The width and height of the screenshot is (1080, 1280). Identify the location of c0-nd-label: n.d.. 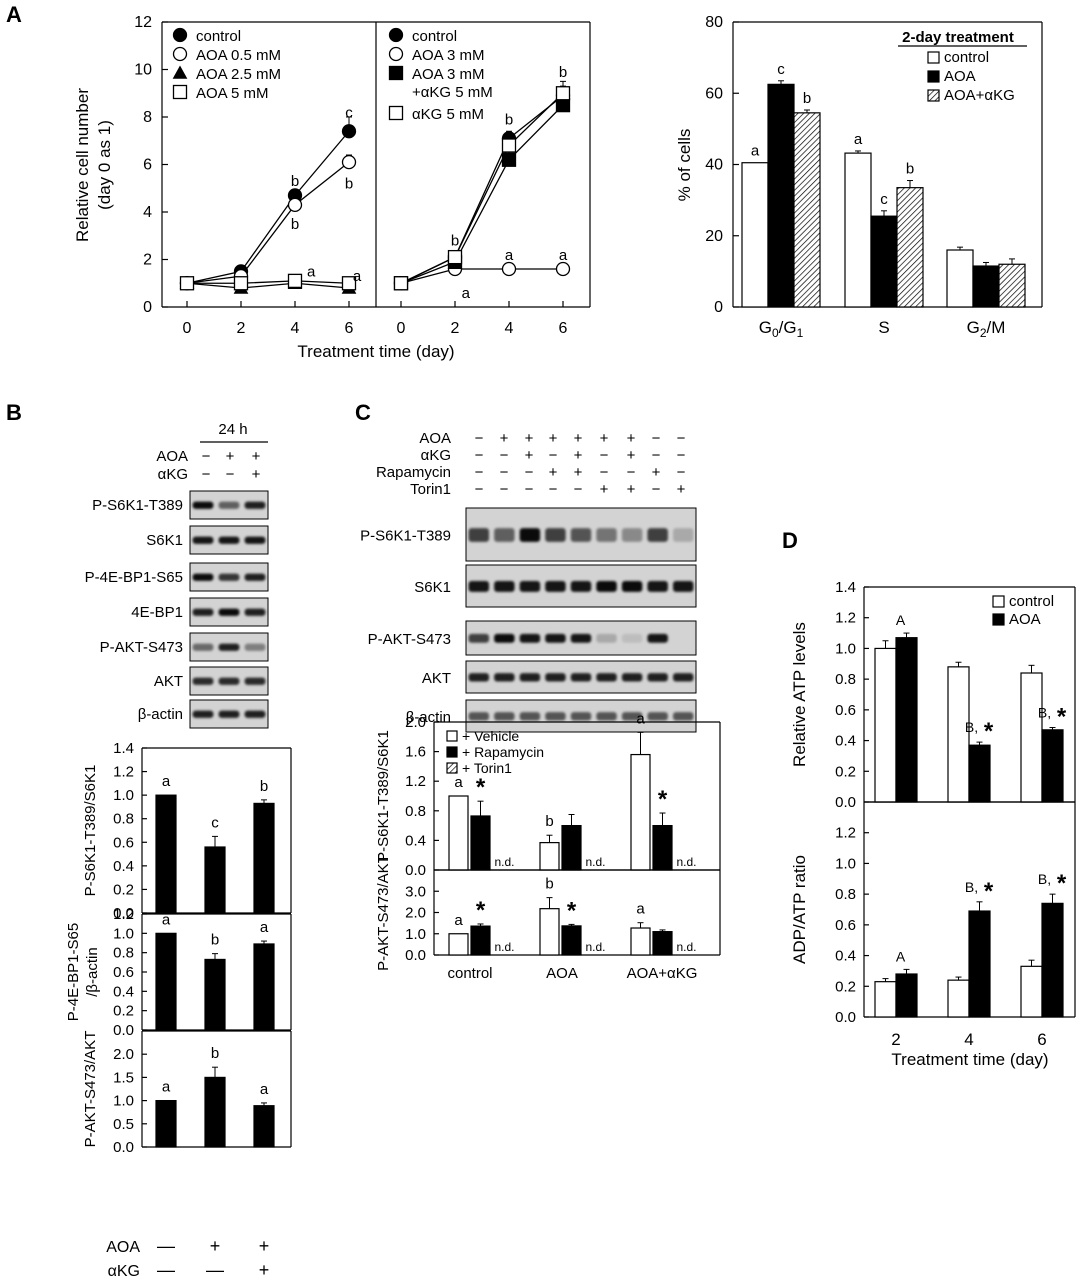
(686, 862).